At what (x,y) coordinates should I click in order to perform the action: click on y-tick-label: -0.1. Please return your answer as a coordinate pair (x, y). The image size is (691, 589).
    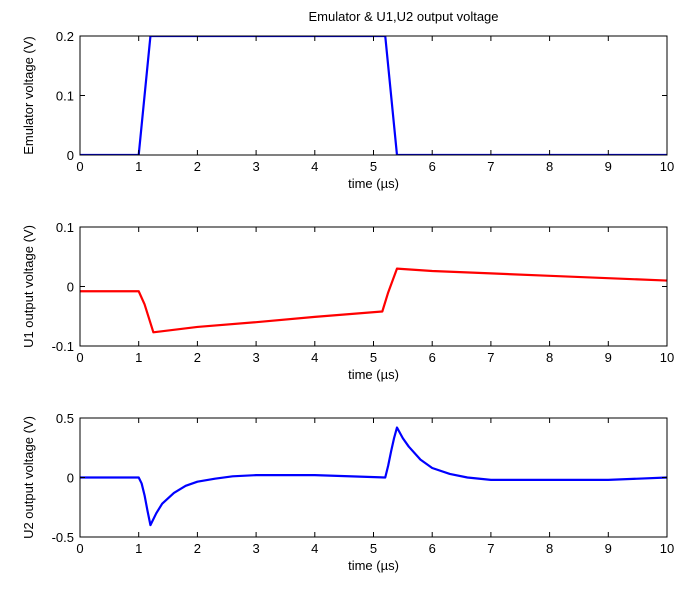
    Looking at the image, I should click on (63, 346).